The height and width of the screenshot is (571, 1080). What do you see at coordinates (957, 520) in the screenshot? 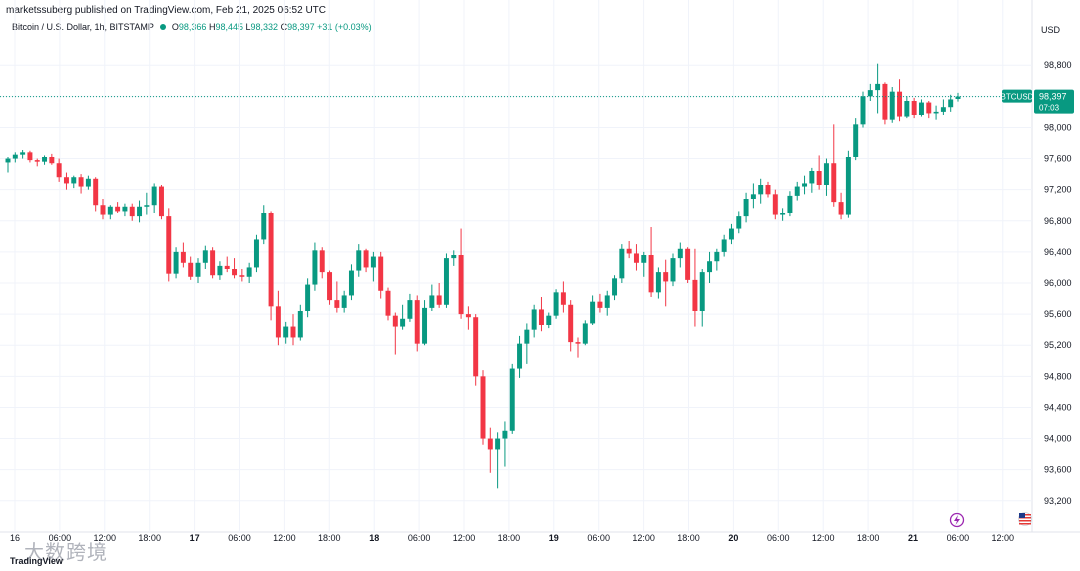
I see `lightning-icon` at bounding box center [957, 520].